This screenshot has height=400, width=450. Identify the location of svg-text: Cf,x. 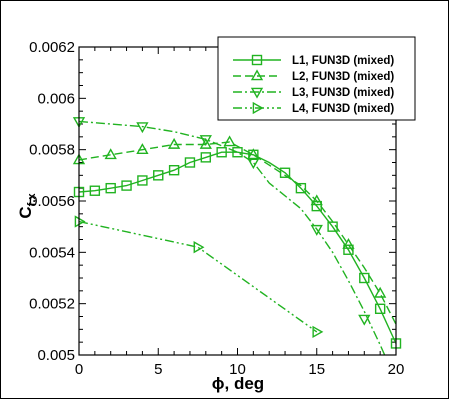
(27, 206).